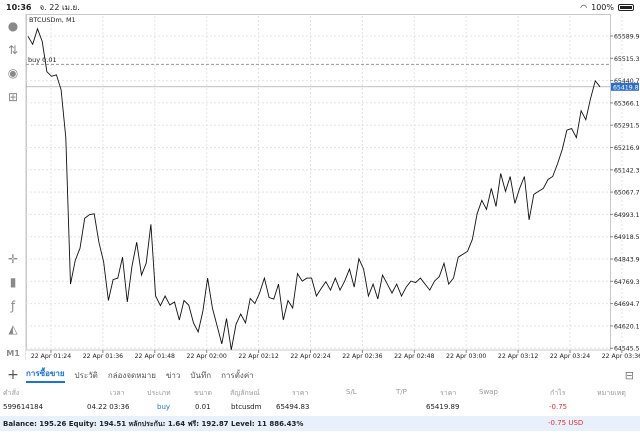  What do you see at coordinates (627, 215) in the screenshot?
I see `price-label: 64993.10` at bounding box center [627, 215].